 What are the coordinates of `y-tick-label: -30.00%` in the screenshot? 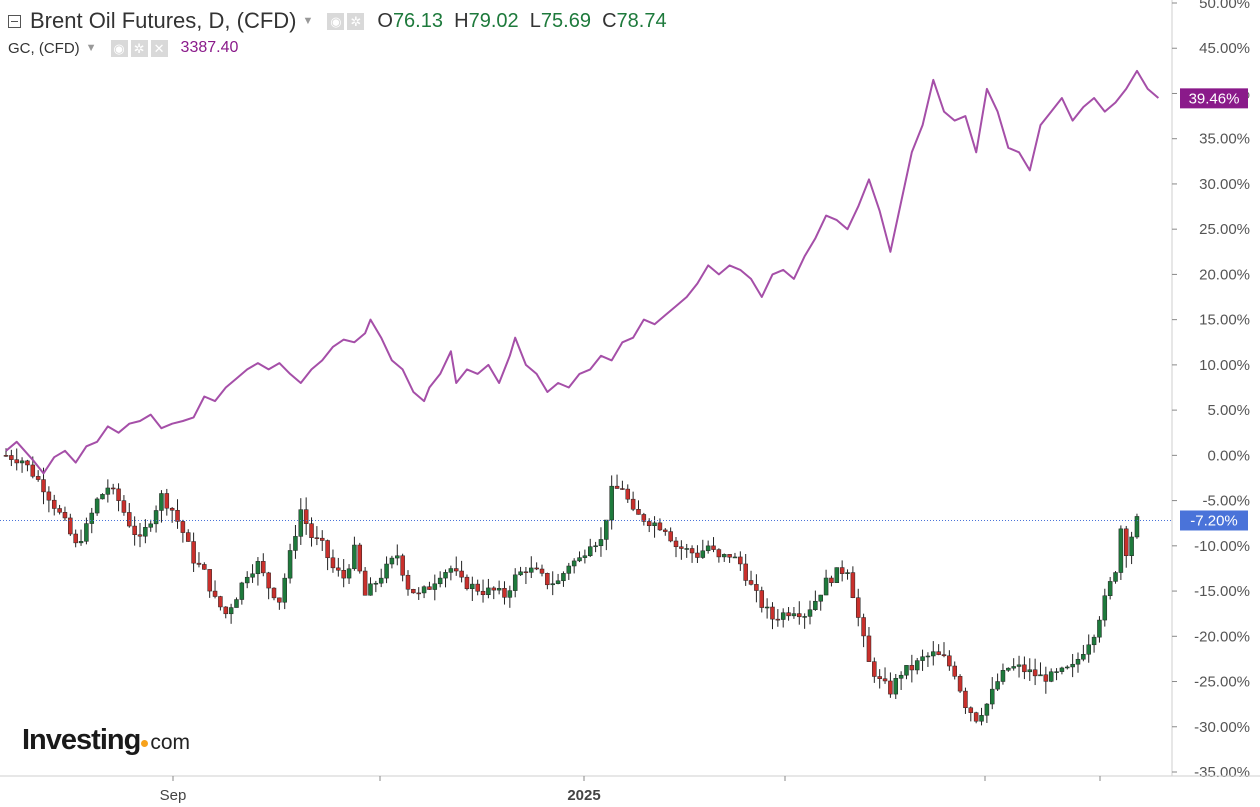 It's located at (1222, 727).